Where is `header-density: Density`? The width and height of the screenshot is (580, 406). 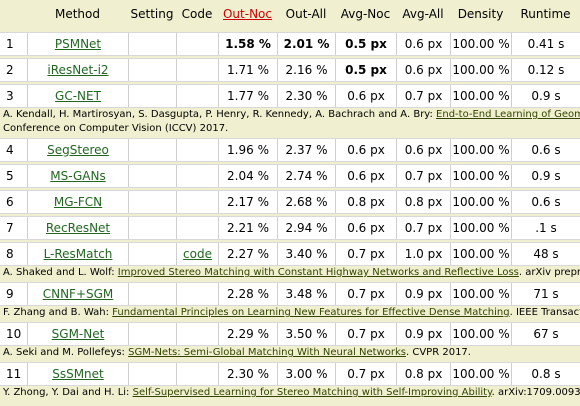
header-density: Density is located at coordinates (480, 14).